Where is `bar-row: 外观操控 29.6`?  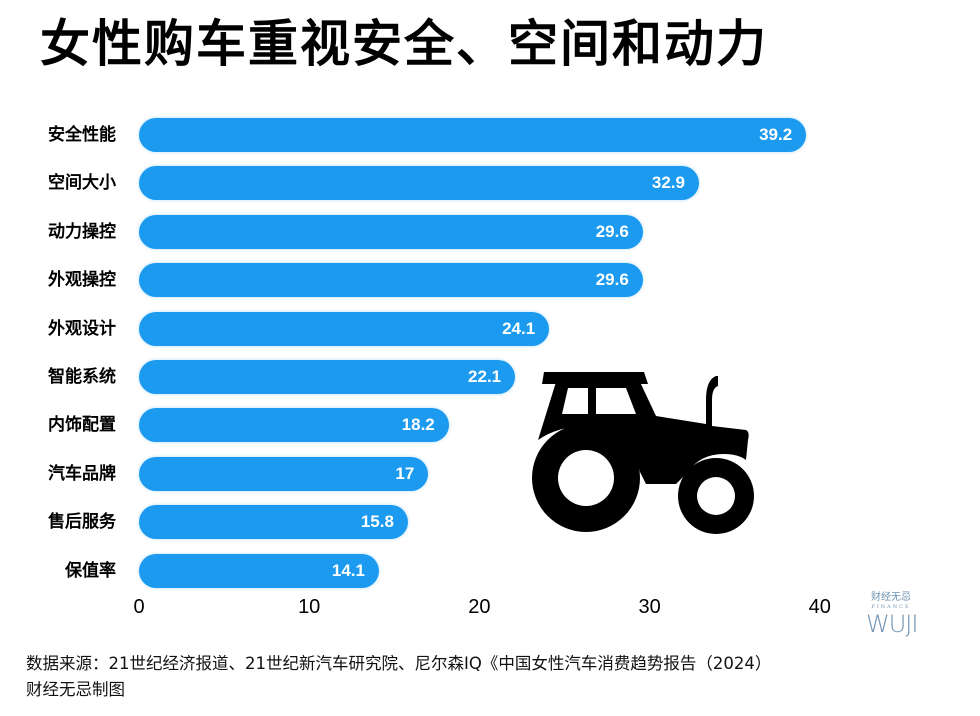
bar-row: 外观操控 29.6 is located at coordinates (490, 280).